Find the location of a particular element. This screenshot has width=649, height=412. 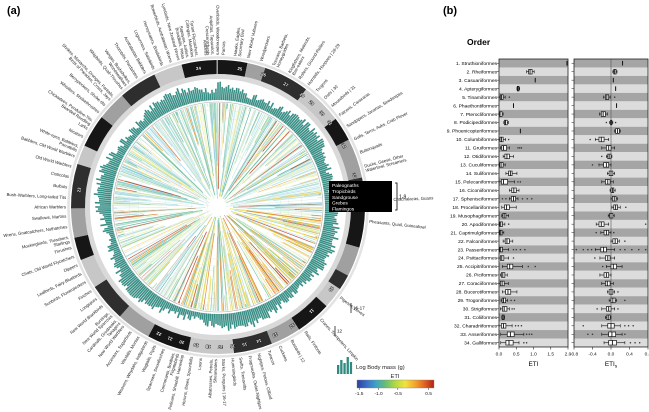

eti-colorbar is located at coordinates (395, 384).